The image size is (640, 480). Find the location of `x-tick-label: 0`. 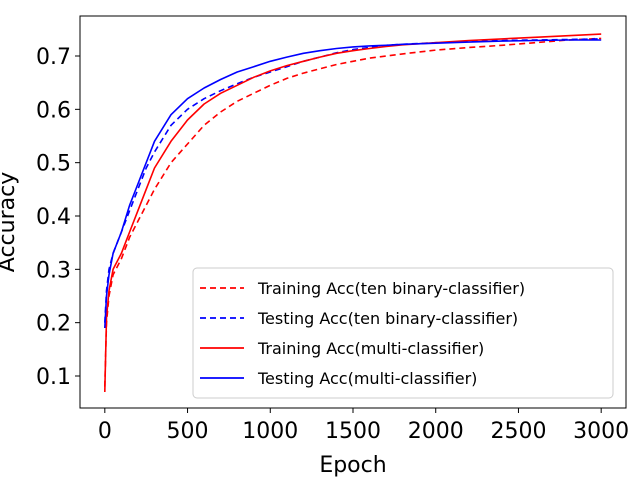

x-tick-label: 0 is located at coordinates (105, 431).